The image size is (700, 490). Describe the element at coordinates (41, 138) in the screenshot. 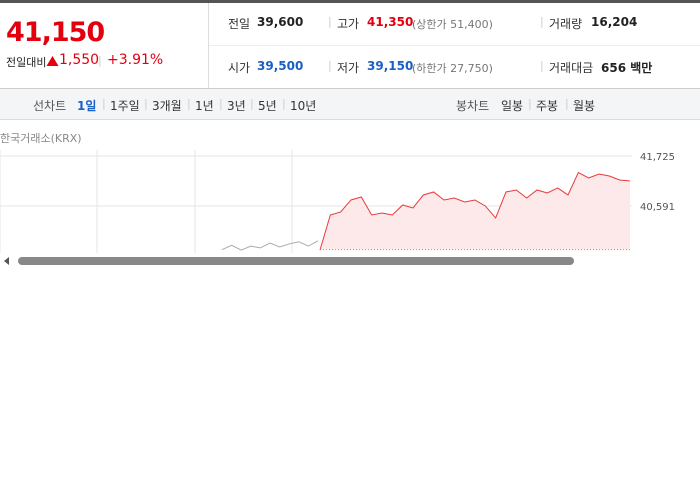

I see `source: 한국거래소(KRX)` at that location.